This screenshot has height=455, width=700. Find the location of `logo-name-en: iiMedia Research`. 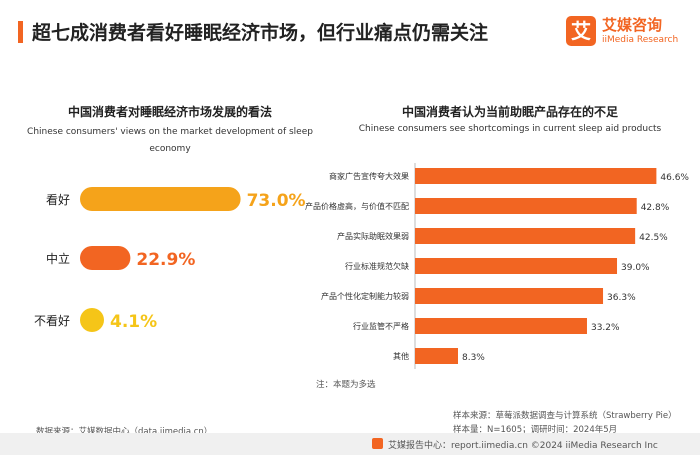

logo-name-en: iiMedia Research is located at coordinates (640, 40).